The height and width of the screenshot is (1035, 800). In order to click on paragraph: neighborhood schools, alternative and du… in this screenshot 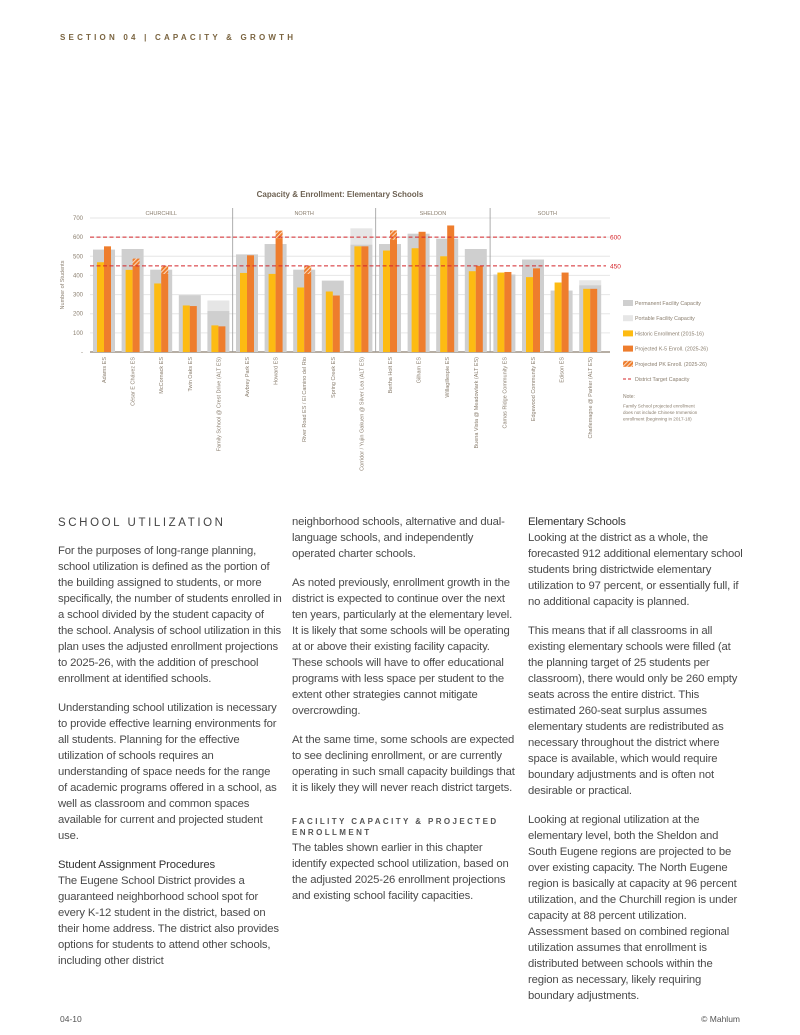, I will do `click(398, 538)`.